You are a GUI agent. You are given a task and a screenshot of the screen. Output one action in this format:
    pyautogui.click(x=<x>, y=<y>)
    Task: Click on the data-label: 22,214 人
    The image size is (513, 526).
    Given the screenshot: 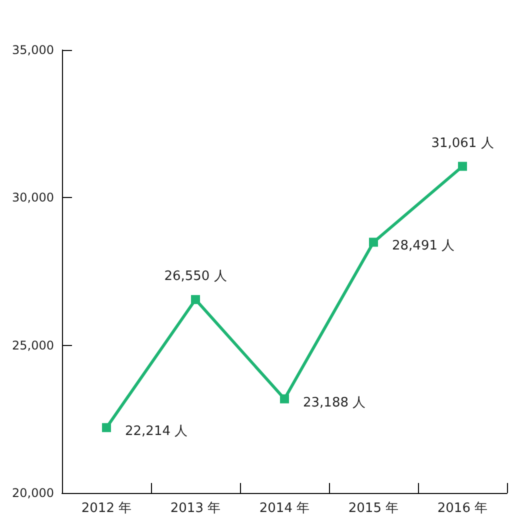 What is the action you would take?
    pyautogui.click(x=156, y=432)
    